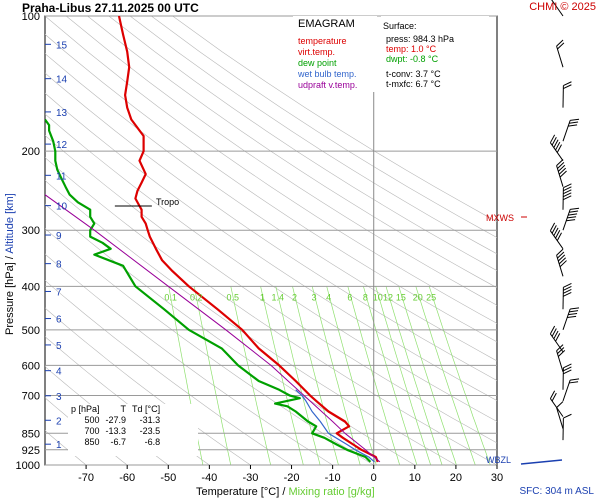 This screenshot has width=600, height=500. I want to click on stats-cell: -23.5, so click(150, 431).